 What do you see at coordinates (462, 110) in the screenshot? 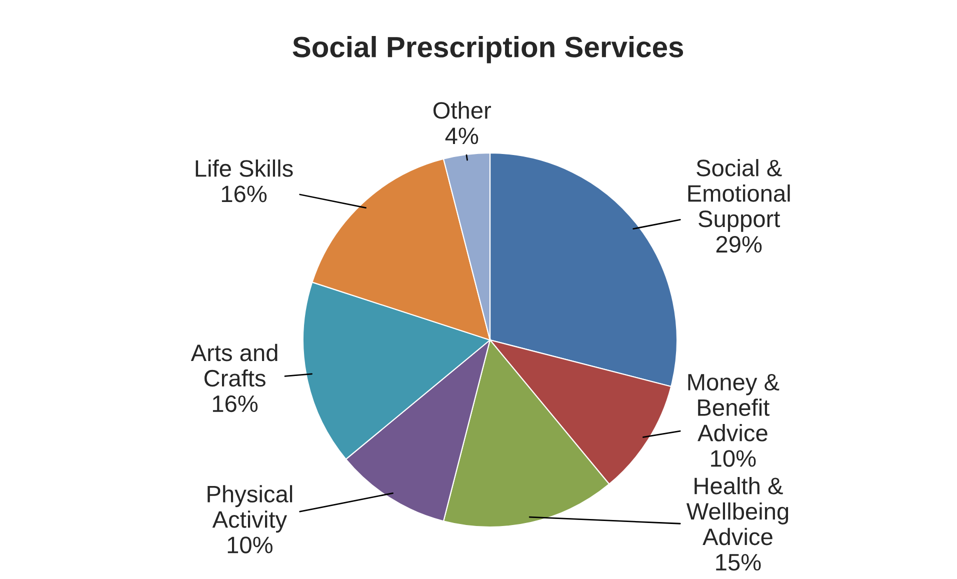
I see `slice-label: Other` at bounding box center [462, 110].